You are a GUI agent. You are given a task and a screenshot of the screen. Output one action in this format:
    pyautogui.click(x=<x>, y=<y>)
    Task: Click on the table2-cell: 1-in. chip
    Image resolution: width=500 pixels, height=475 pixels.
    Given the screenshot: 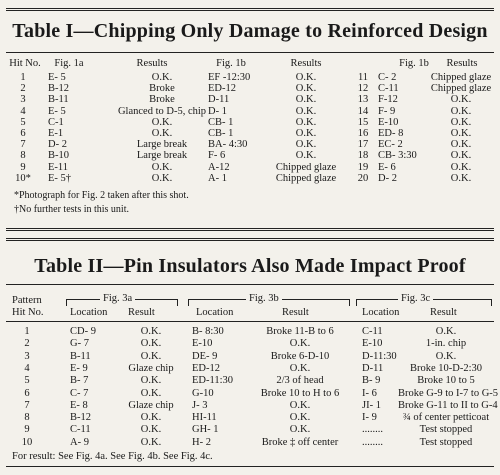 What is the action you would take?
    pyautogui.click(x=446, y=344)
    